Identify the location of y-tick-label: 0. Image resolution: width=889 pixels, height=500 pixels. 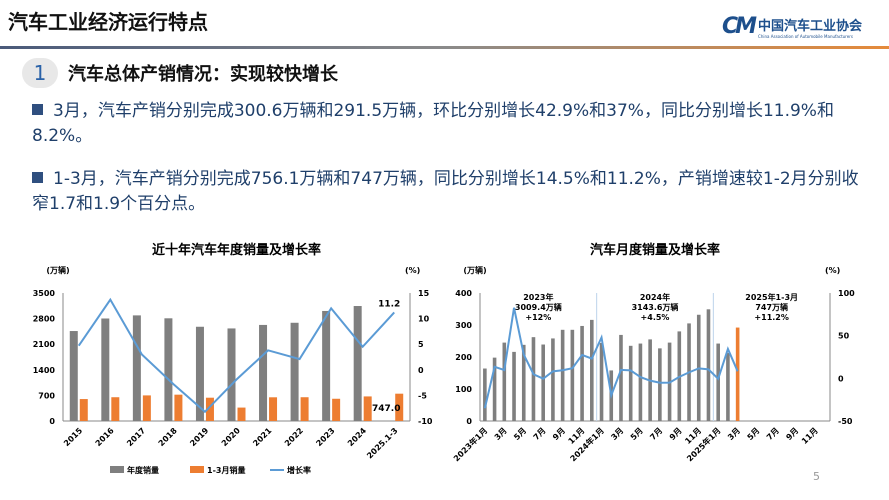
(469, 421).